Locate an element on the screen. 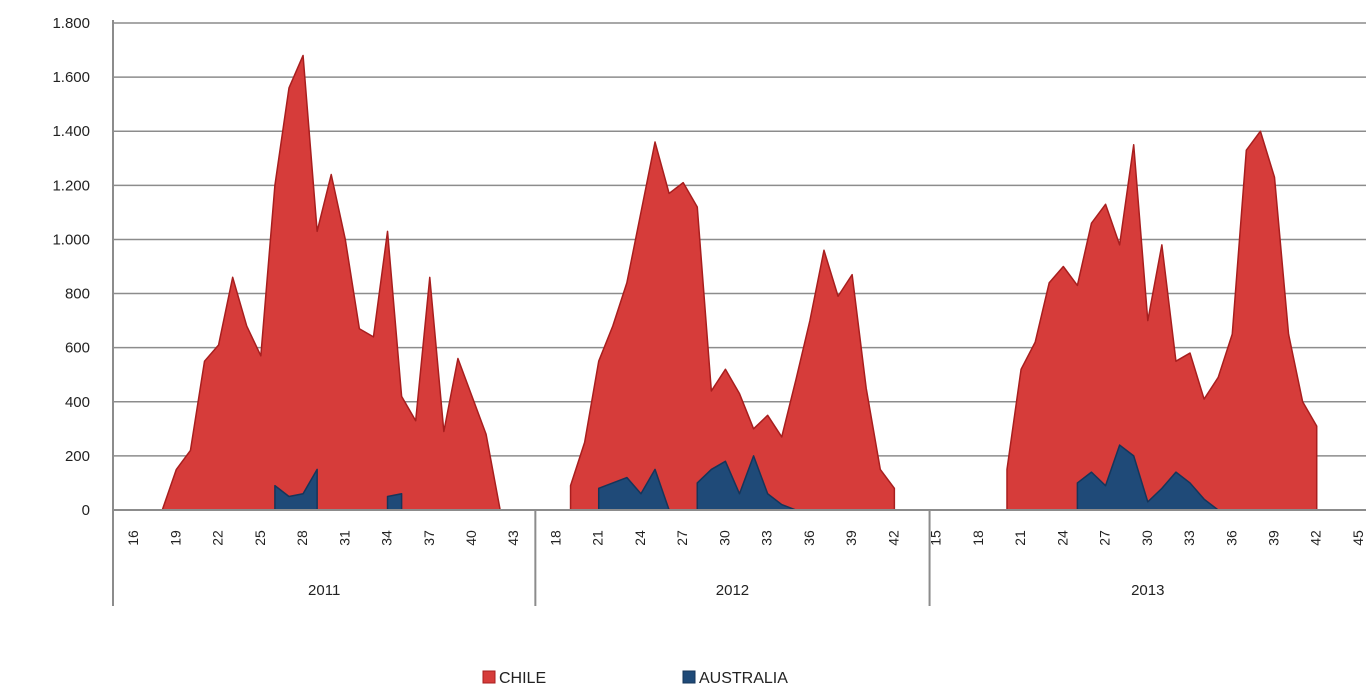 The width and height of the screenshot is (1366, 688). x-group-label: 2012 is located at coordinates (732, 590).